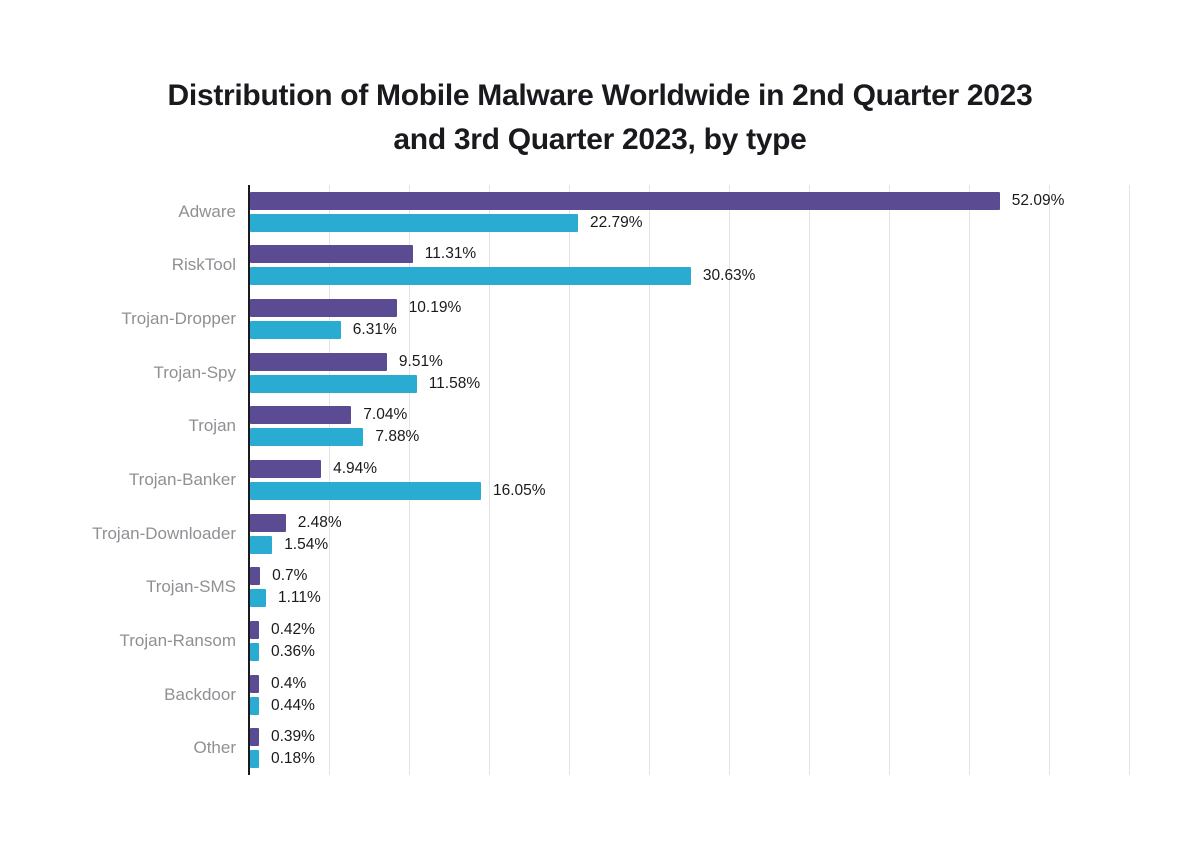 This screenshot has height=844, width=1200. What do you see at coordinates (1038, 200) in the screenshot?
I see `value-label: 52.09%` at bounding box center [1038, 200].